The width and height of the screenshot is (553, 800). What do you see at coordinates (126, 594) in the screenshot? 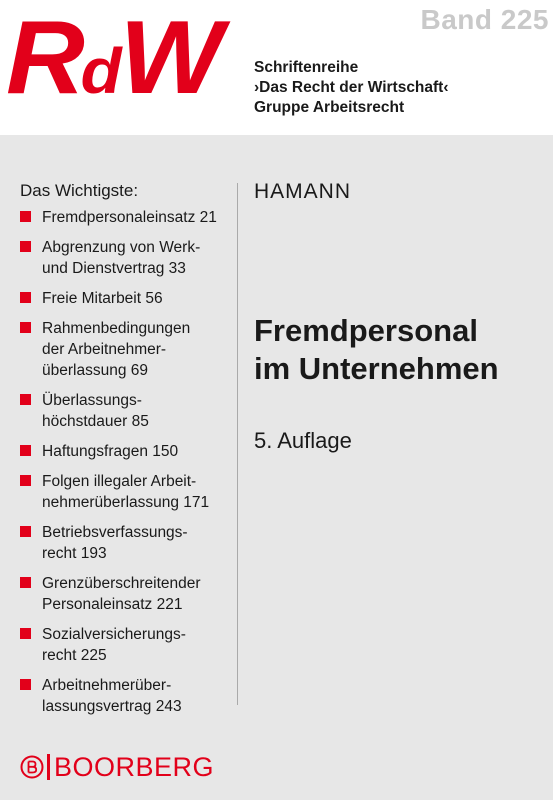
I see `highlight-item: Grenzüberschreitender Personaleinsatz 221` at bounding box center [126, 594].